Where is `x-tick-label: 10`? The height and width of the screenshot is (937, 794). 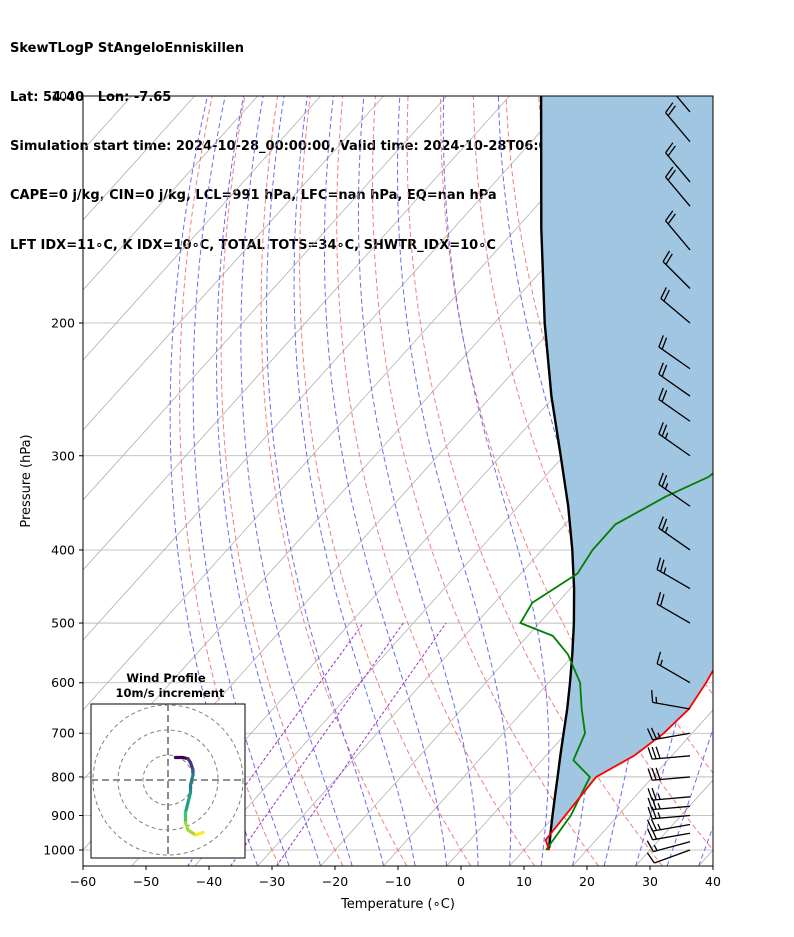
x-tick-label: 10 is located at coordinates (524, 881).